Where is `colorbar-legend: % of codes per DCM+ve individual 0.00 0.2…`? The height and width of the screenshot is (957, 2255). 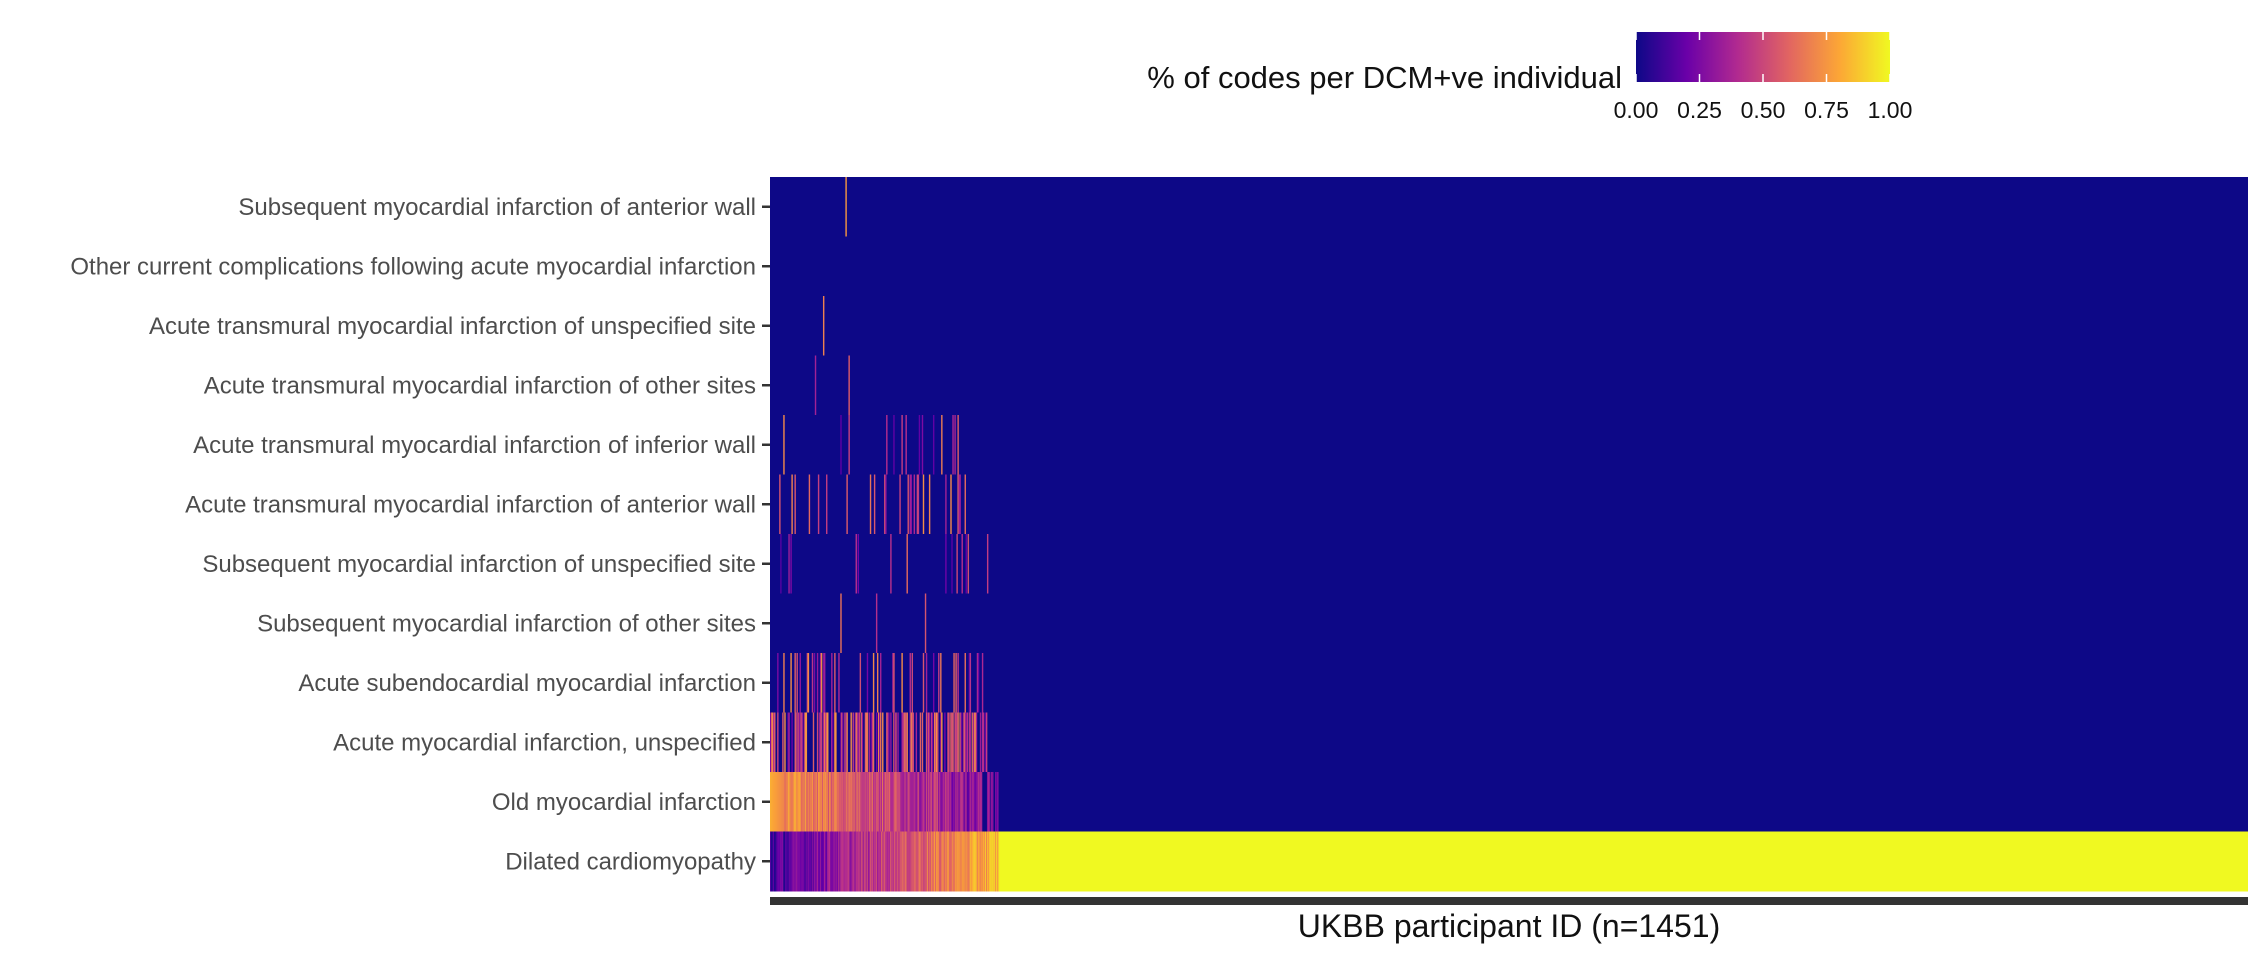
colorbar-legend: % of codes per DCM+ve individual 0.00 0.2… is located at coordinates (1529, 77).